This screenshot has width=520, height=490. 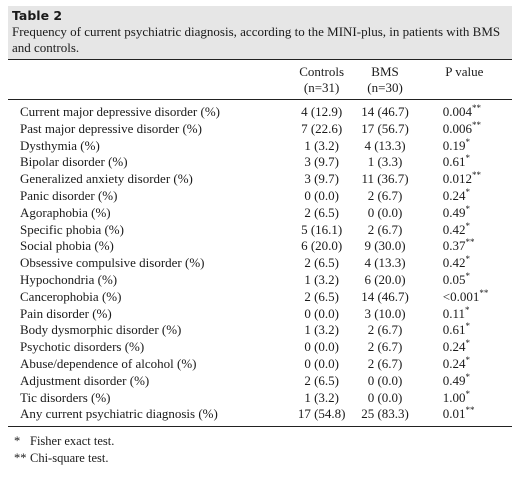 What do you see at coordinates (111, 128) in the screenshot?
I see `row-label-text: Past major depressive disorder (%)` at bounding box center [111, 128].